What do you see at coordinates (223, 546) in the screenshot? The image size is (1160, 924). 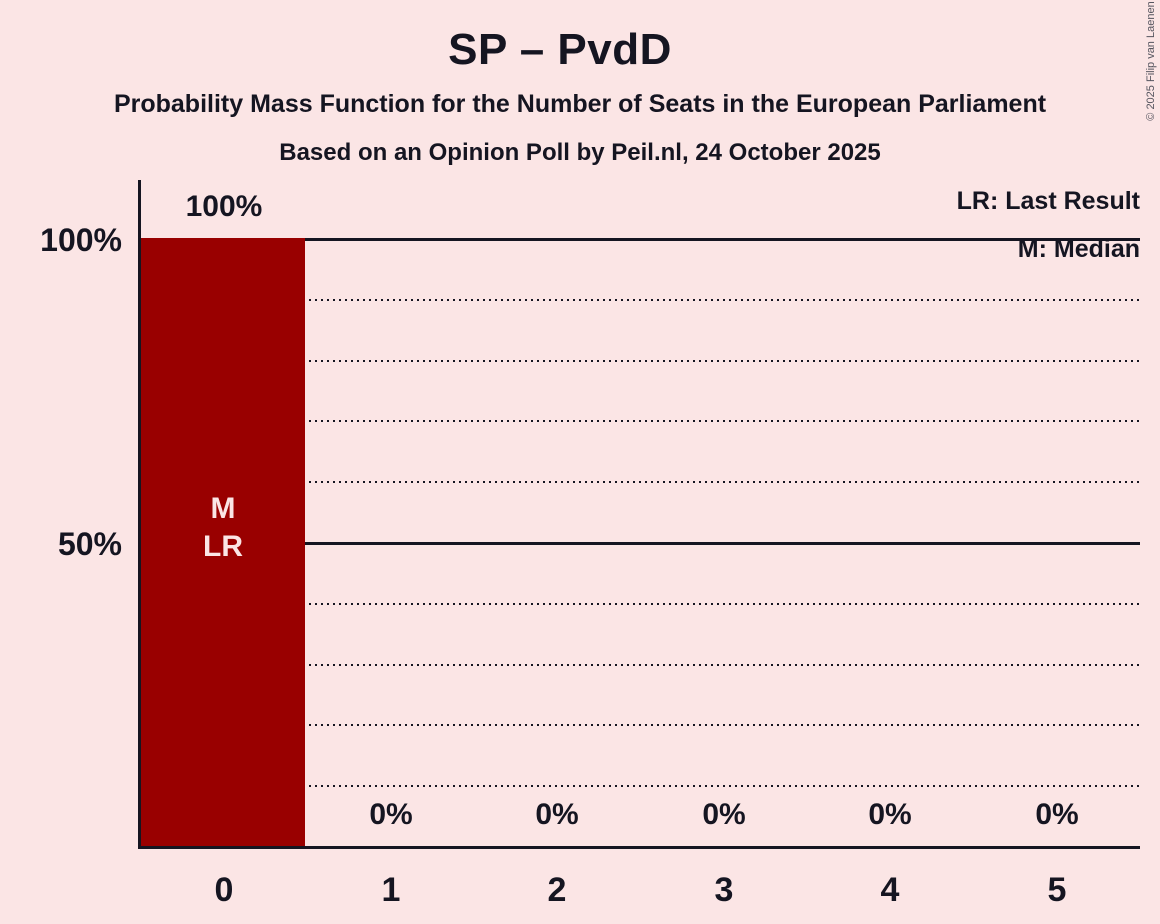 I see `last-result-marker-label: LR` at bounding box center [223, 546].